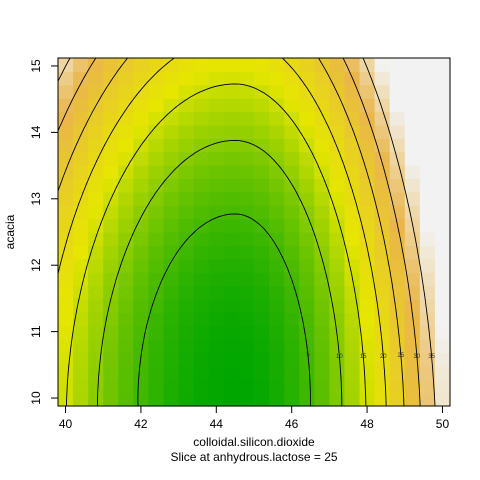 This screenshot has width=480, height=480. Describe the element at coordinates (339, 357) in the screenshot. I see `contour-label: 10` at that location.